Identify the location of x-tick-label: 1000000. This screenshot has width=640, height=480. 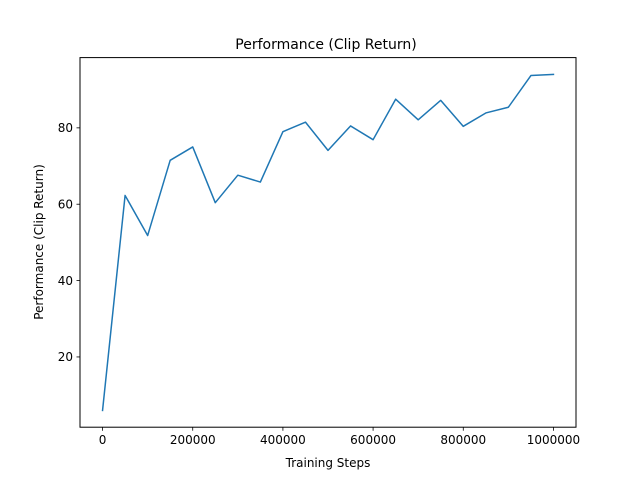
(553, 440).